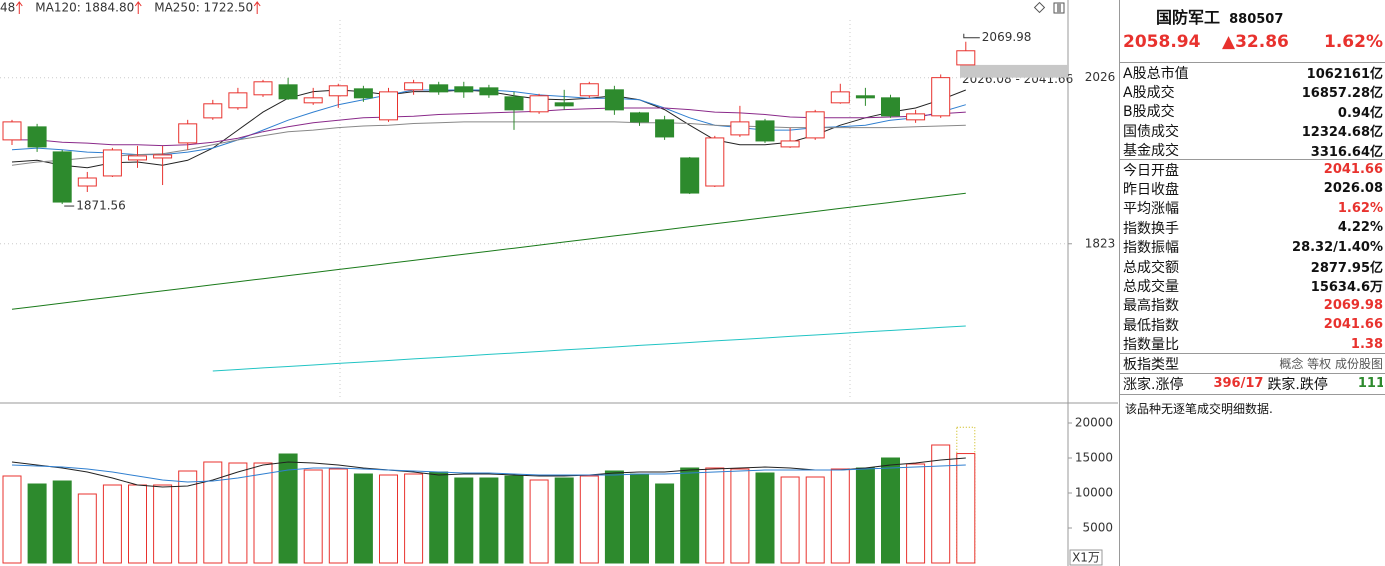 This screenshot has height=566, width=1385. I want to click on stat-label: 最低指数, so click(1151, 325).